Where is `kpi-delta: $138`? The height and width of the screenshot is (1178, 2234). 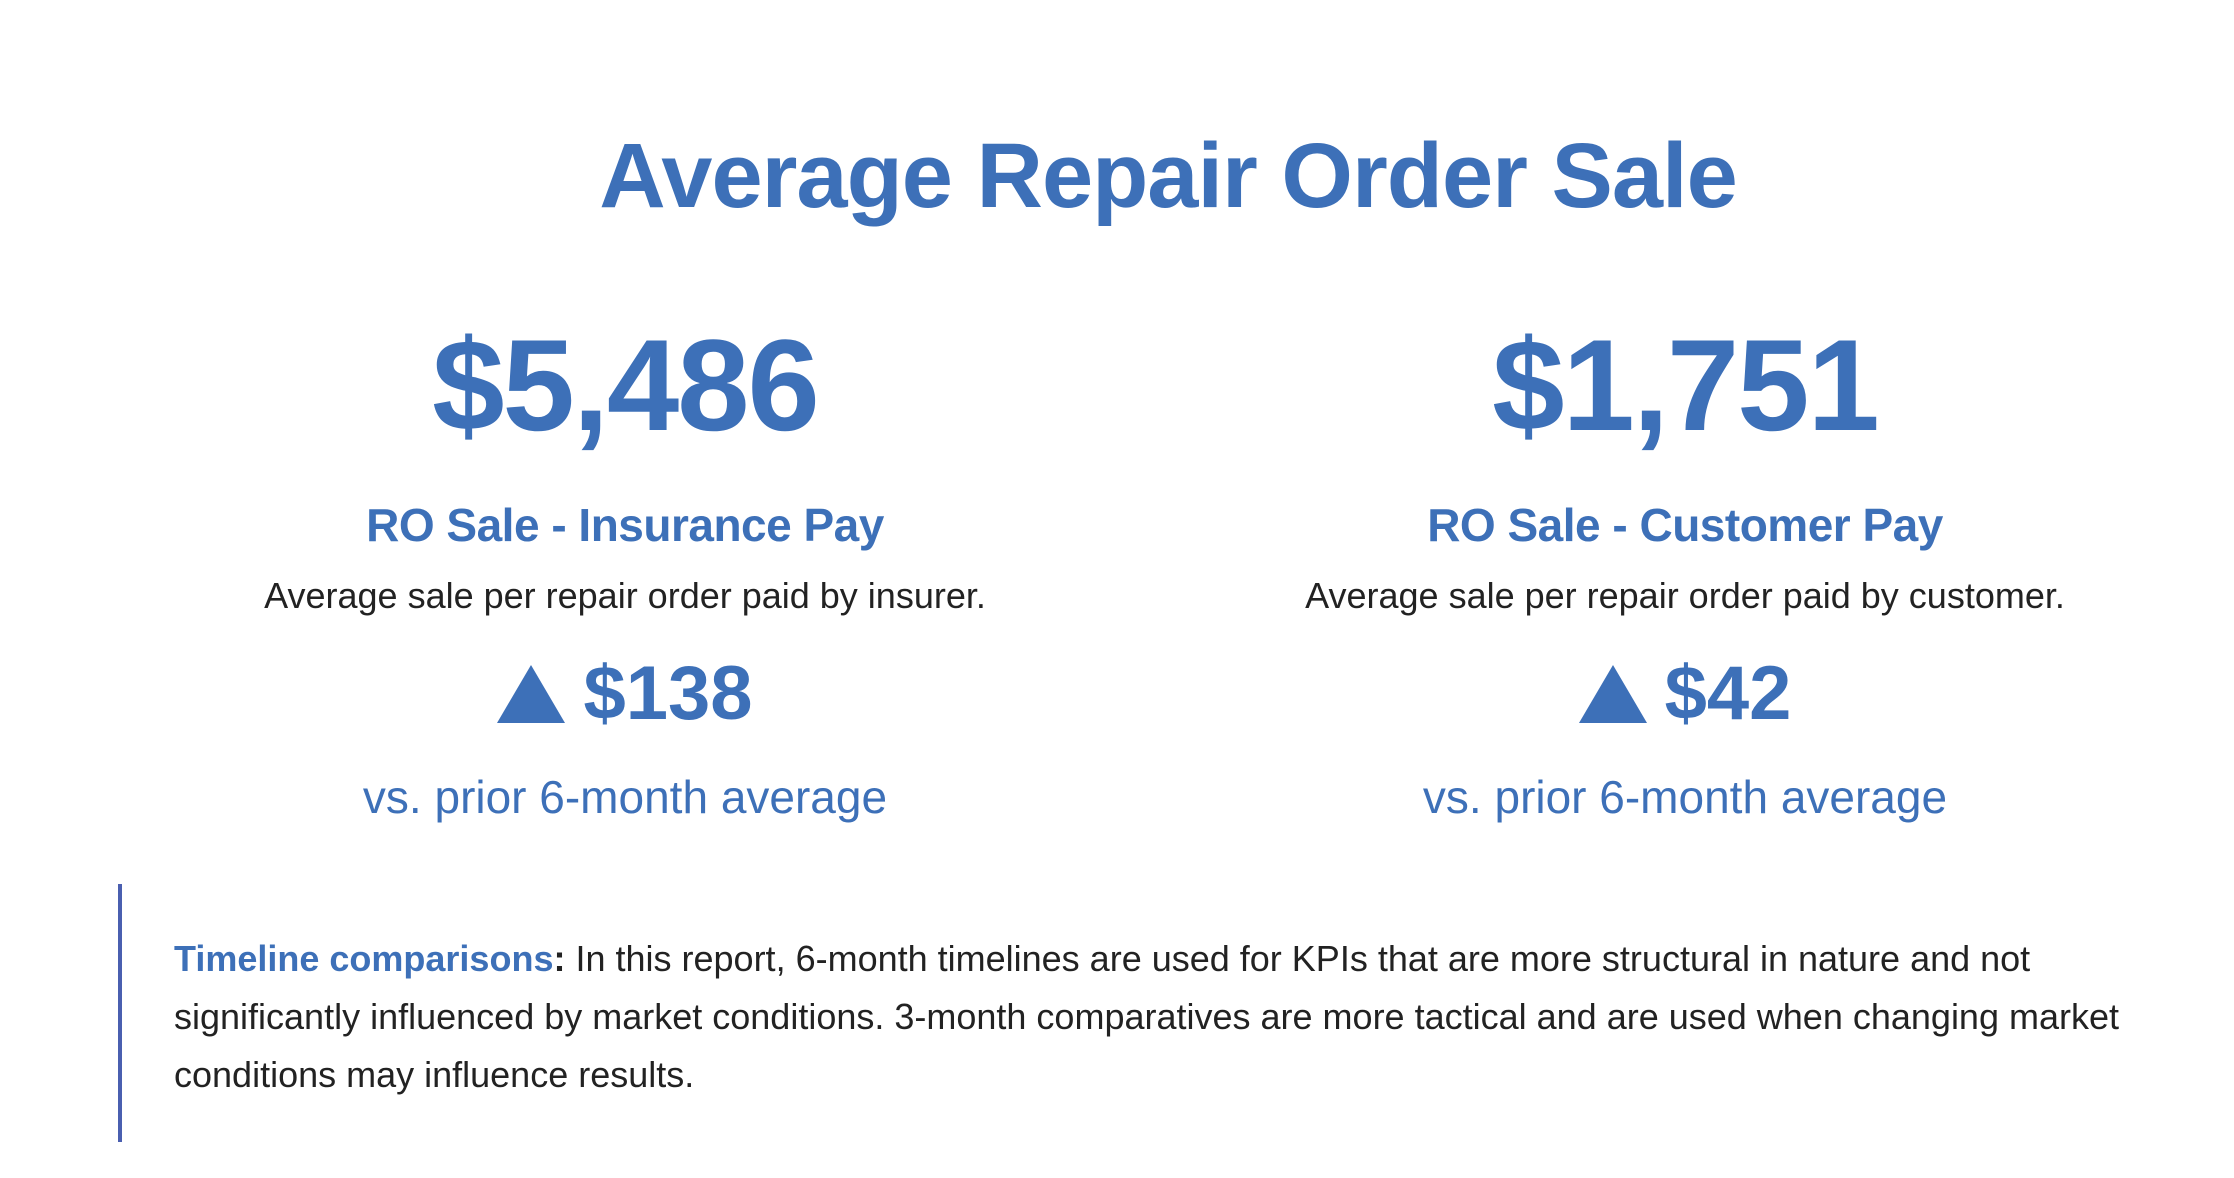 kpi-delta: $138 is located at coordinates (625, 694).